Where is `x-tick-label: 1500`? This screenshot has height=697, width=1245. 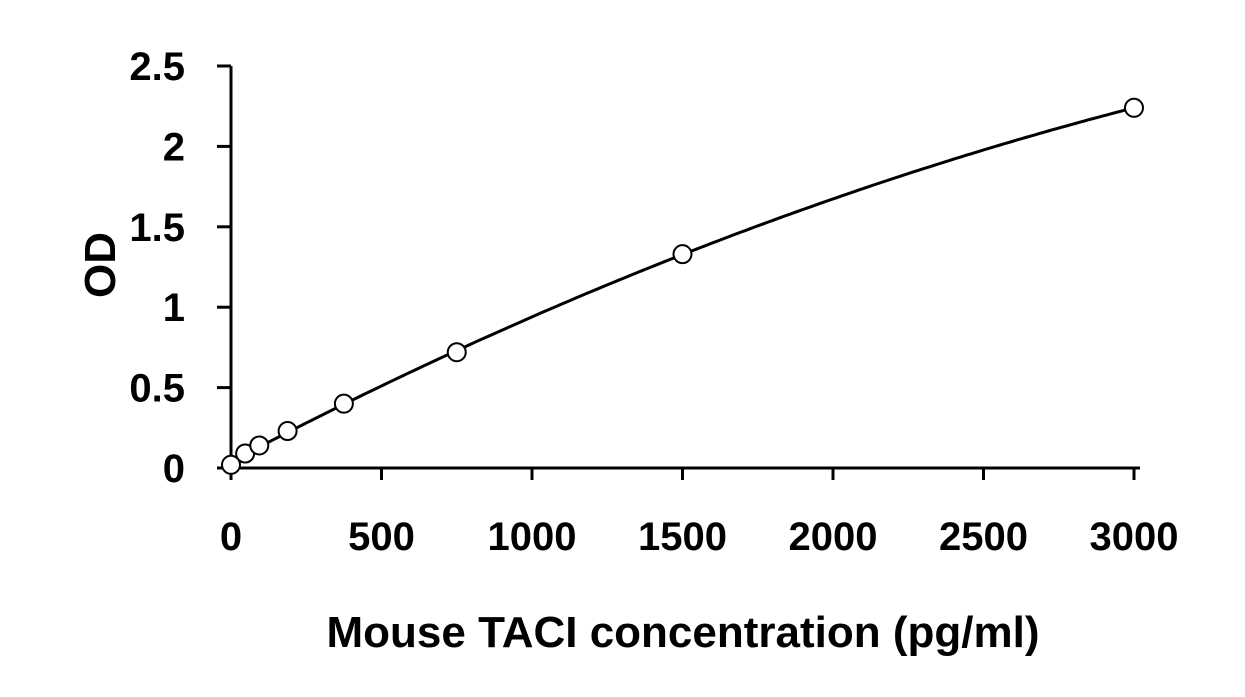 x-tick-label: 1500 is located at coordinates (682, 537).